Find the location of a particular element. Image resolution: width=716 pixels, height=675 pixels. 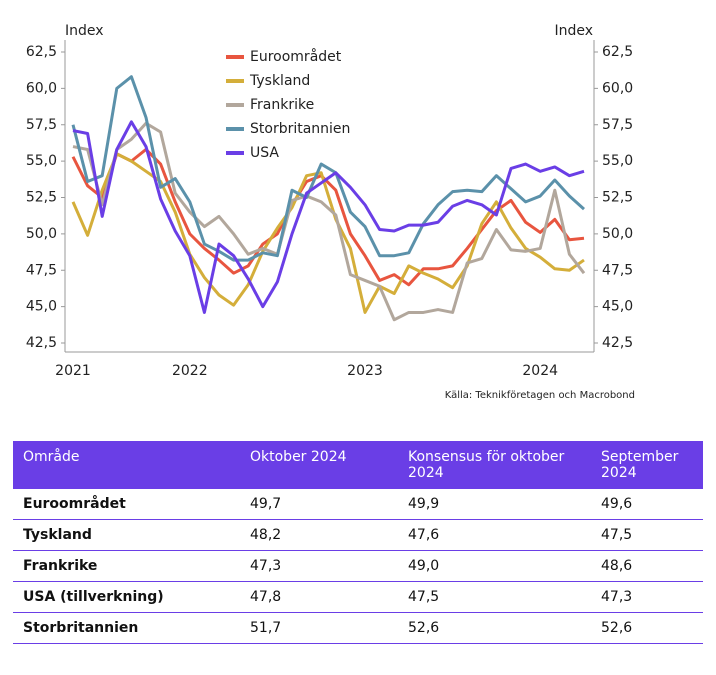

y2-tick-label: 42,5 is located at coordinates (617, 343).